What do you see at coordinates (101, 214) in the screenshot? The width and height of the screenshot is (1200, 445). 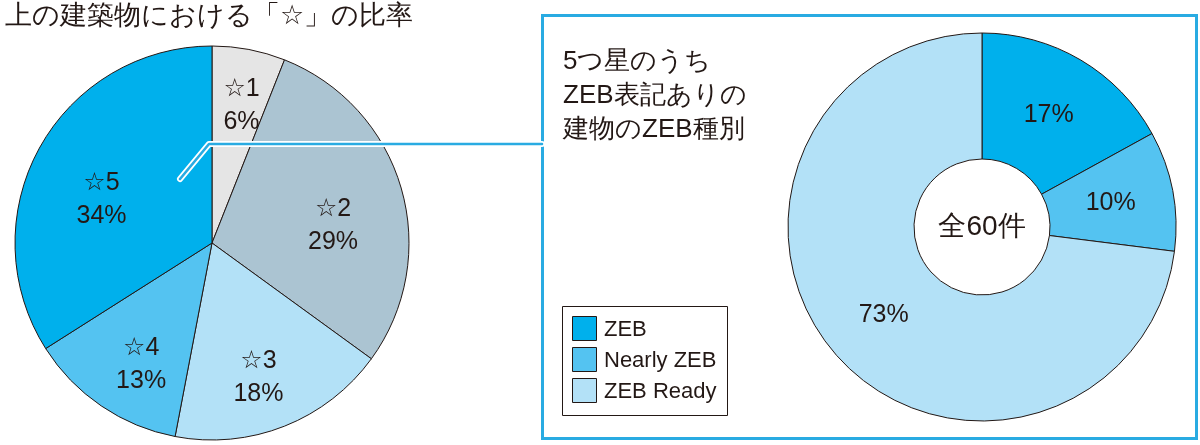 I see `data-label: 34%` at bounding box center [101, 214].